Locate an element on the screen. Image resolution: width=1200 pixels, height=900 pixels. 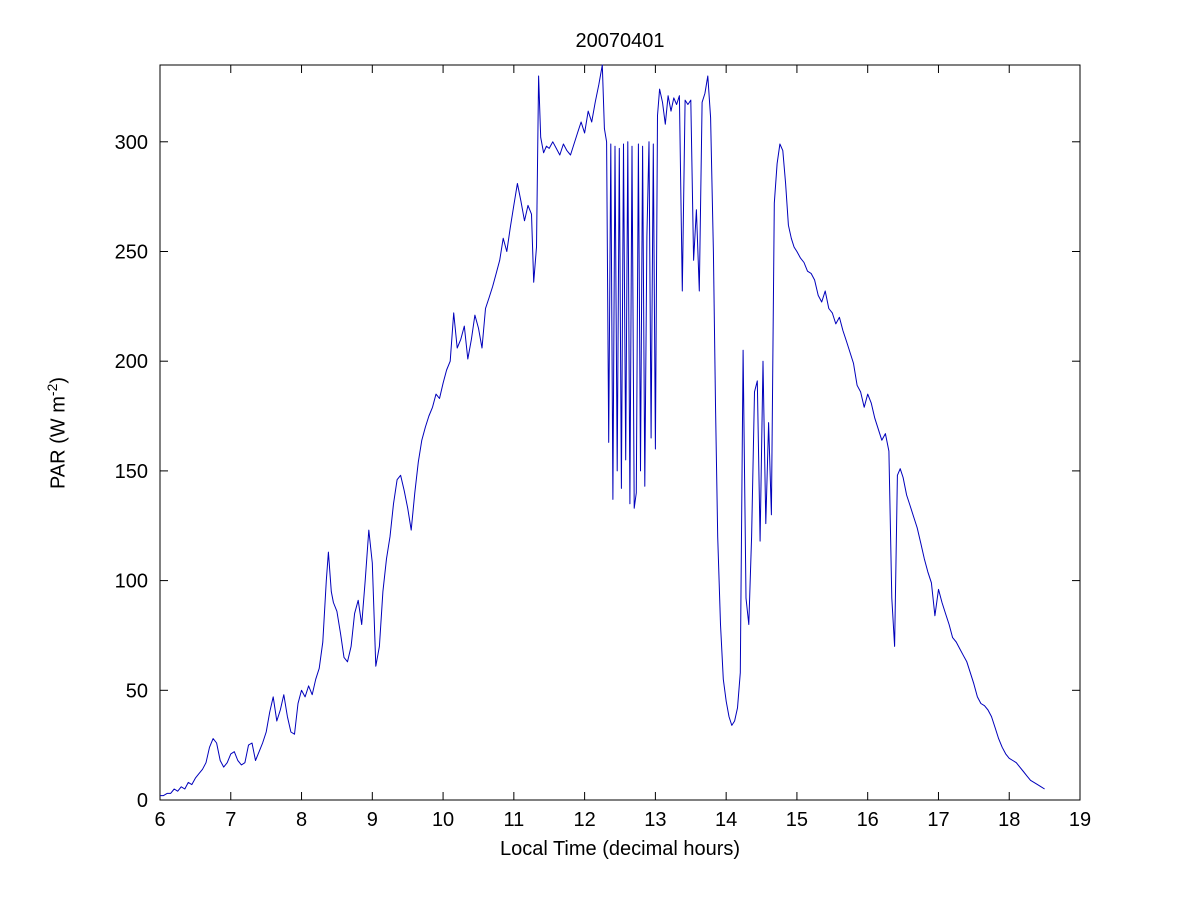
x-tick-label: 13 is located at coordinates (655, 820).